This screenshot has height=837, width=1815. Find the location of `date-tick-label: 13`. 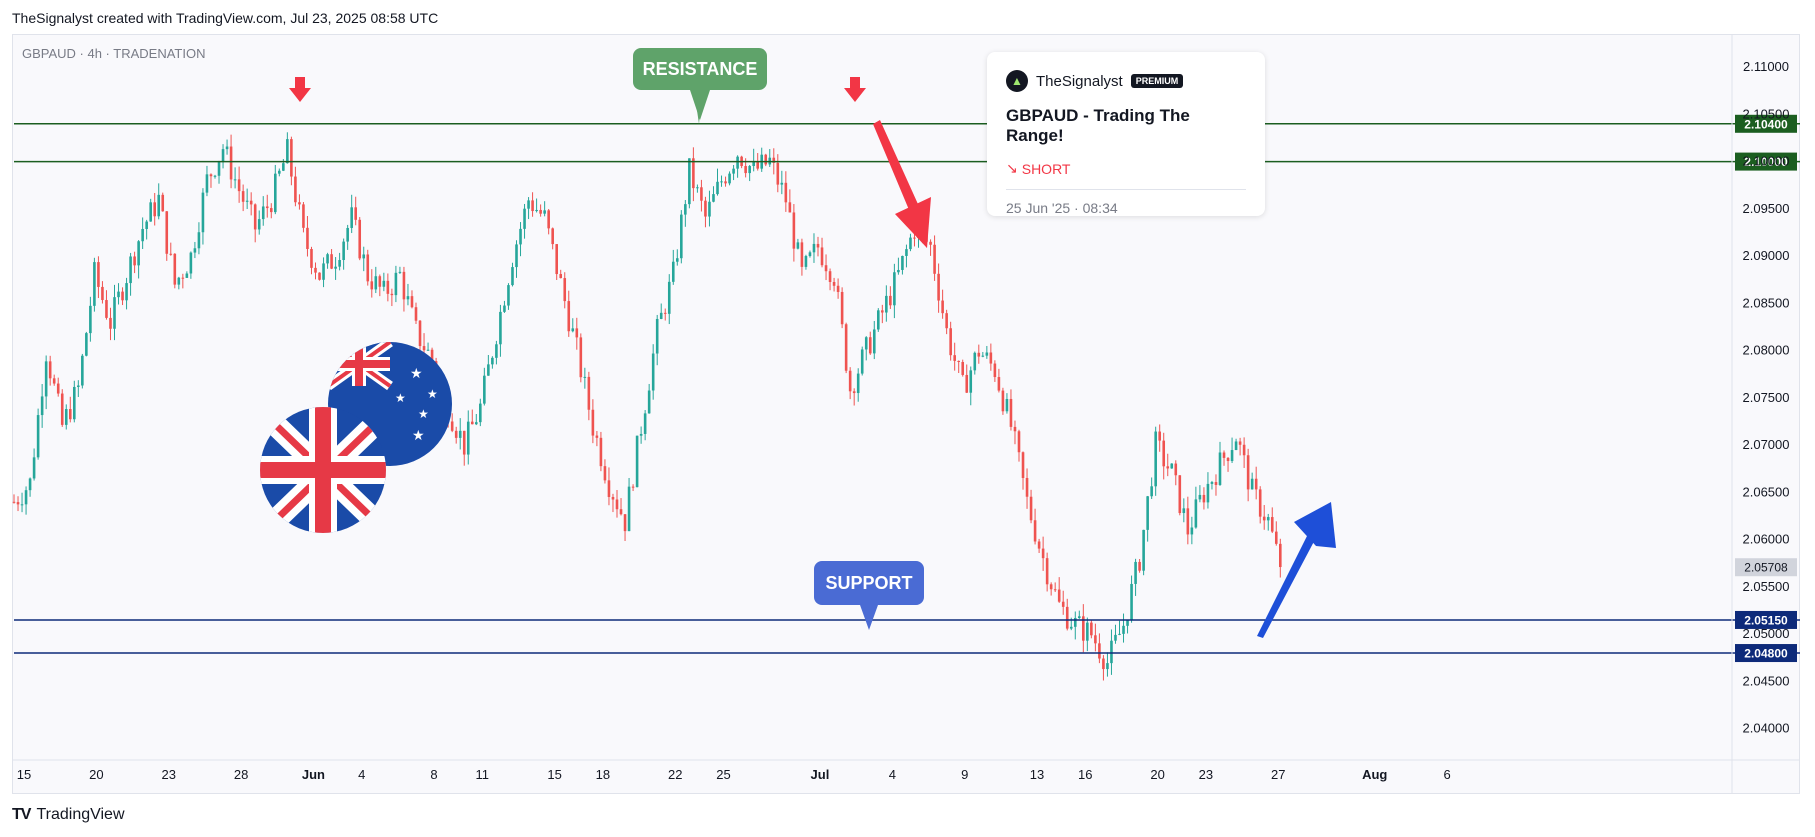

date-tick-label: 13 is located at coordinates (1037, 774).